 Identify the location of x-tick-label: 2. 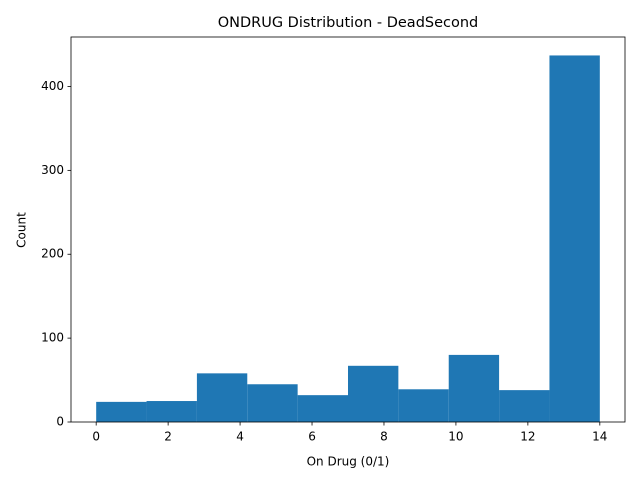
(168, 437).